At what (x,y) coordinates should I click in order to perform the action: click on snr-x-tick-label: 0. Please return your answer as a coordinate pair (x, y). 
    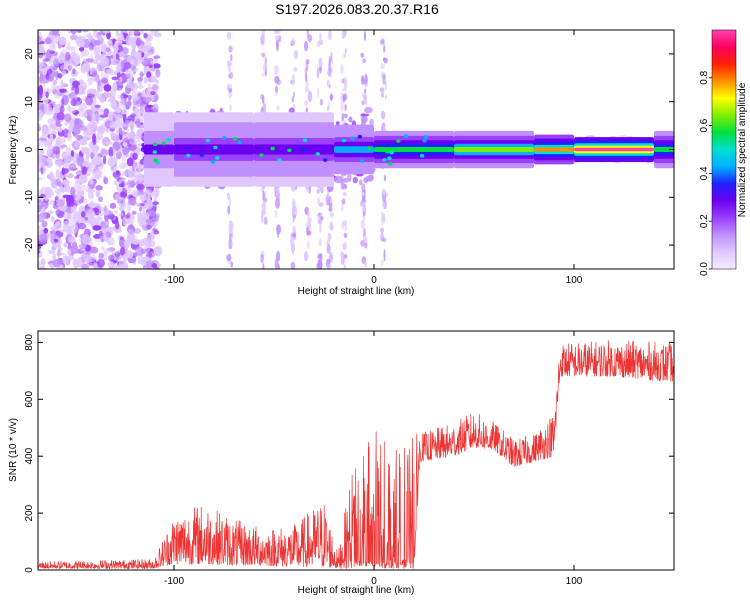
    Looking at the image, I should click on (374, 581).